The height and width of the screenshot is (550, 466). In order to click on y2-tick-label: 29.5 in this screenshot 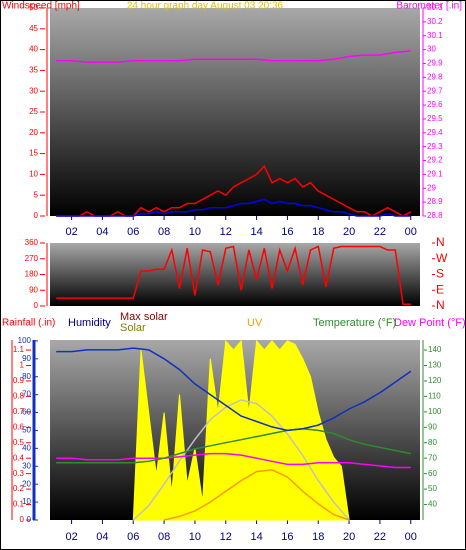, I will do `click(435, 118)`.